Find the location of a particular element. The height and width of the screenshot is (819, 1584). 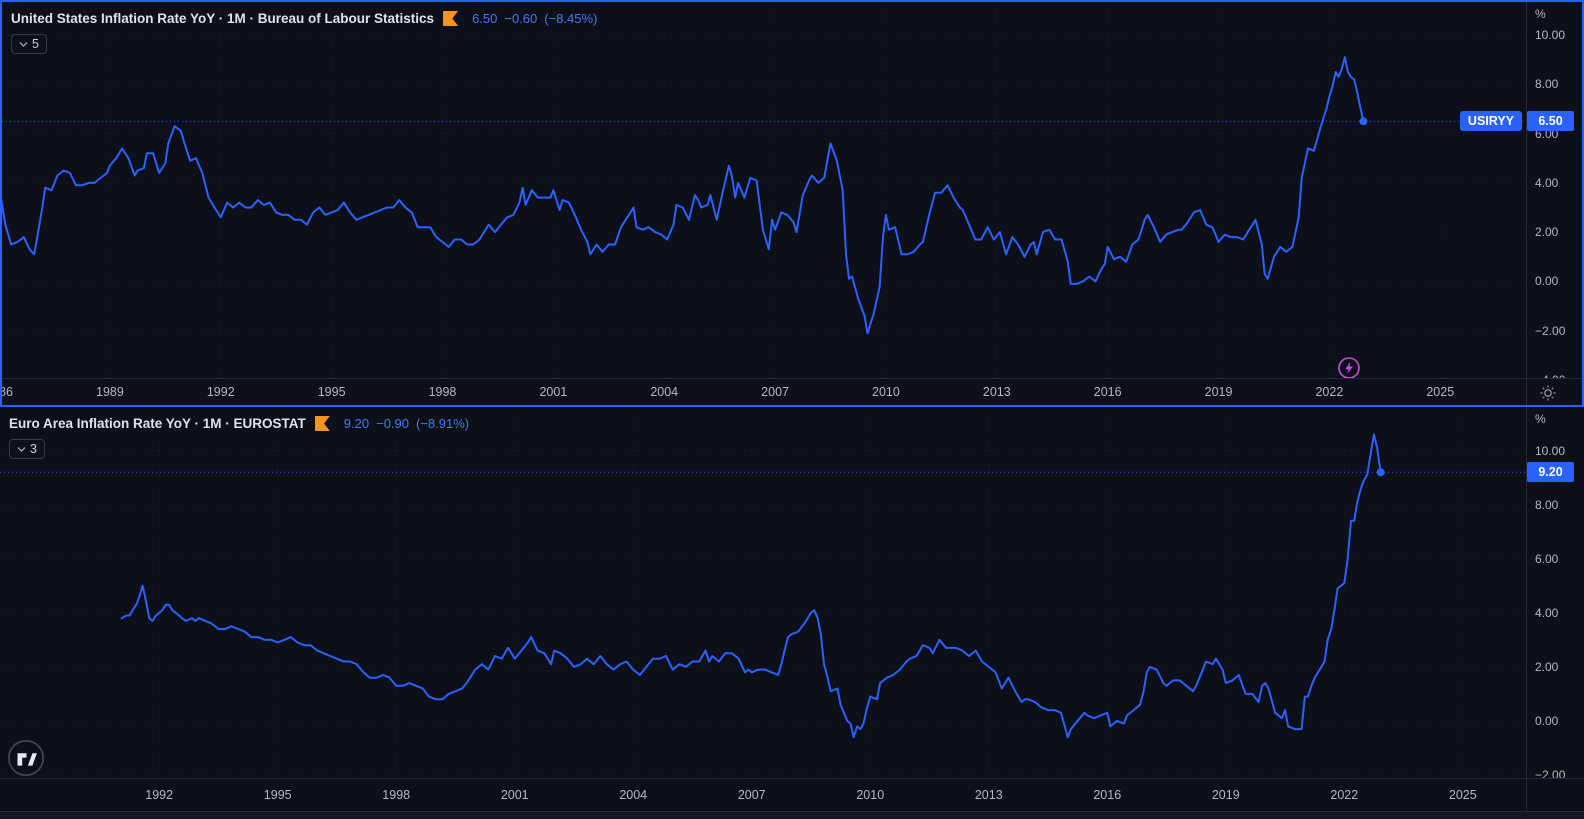

flag-icon-us is located at coordinates (451, 18).